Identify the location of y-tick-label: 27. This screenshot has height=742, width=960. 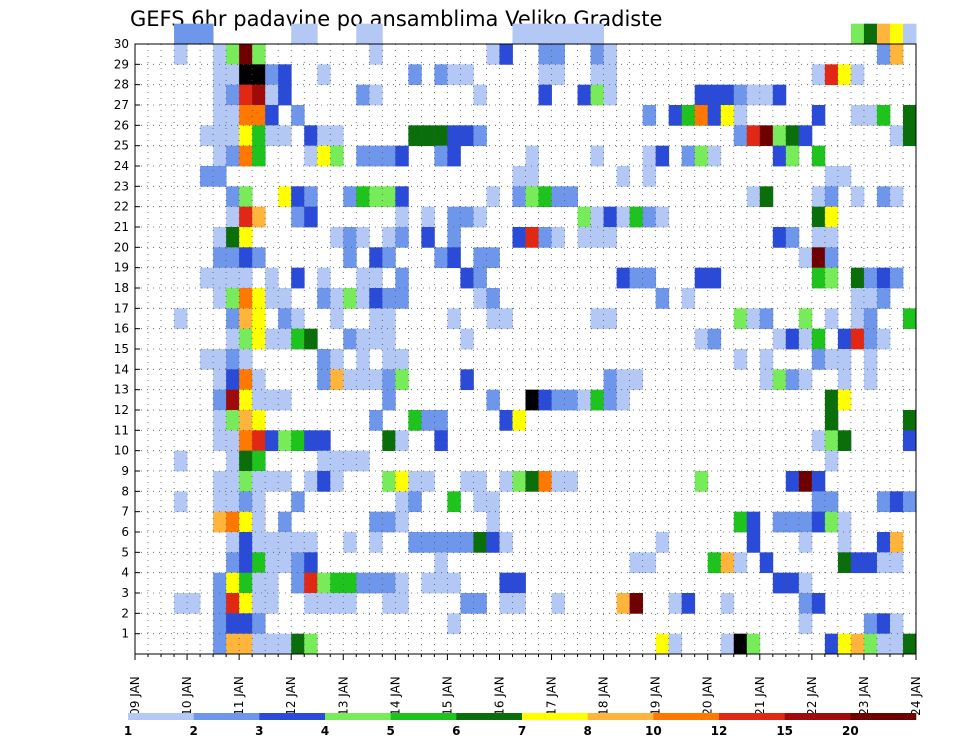
(121, 105).